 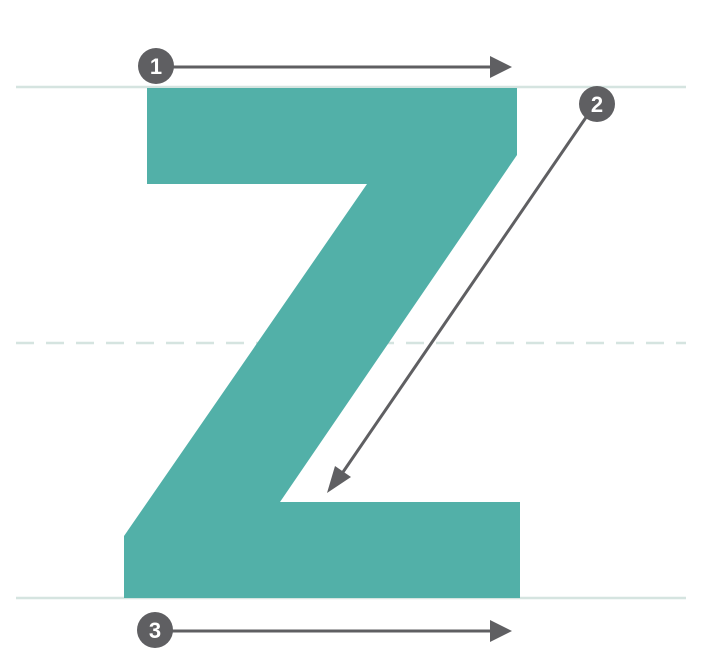 I want to click on stroke-1-arrow: 1, so click(x=325, y=66).